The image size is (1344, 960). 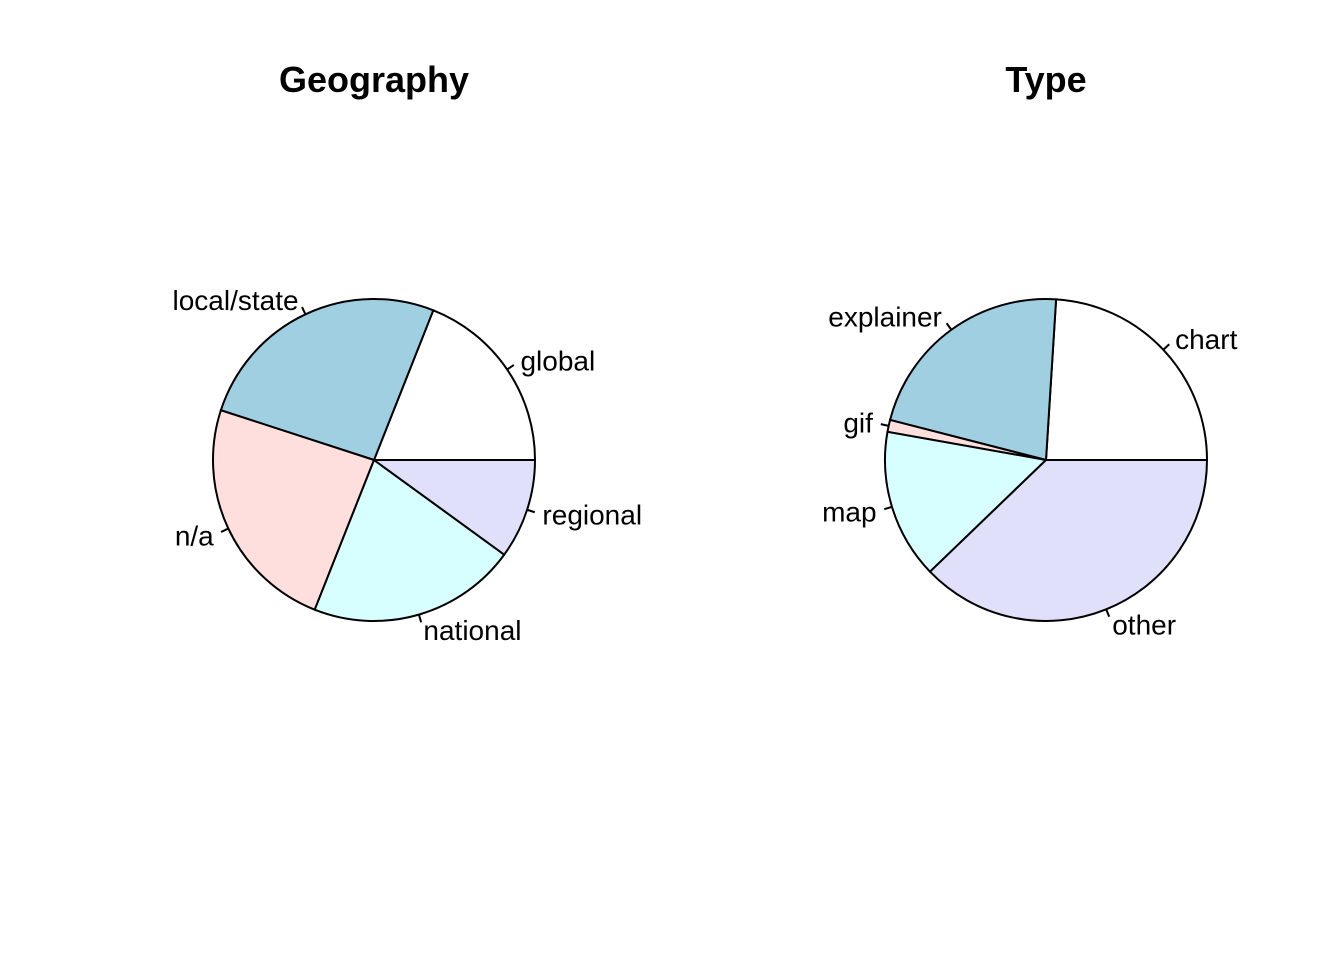 What do you see at coordinates (420, 618) in the screenshot?
I see `geography-tick-national` at bounding box center [420, 618].